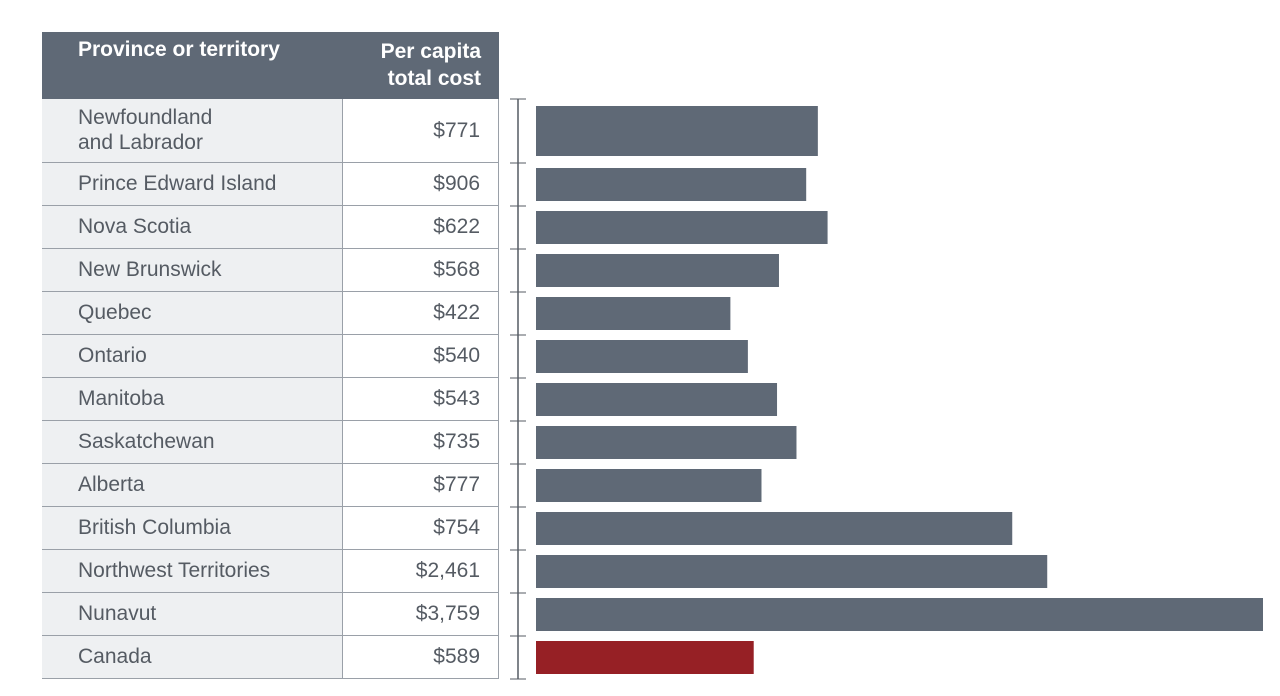 This screenshot has height=696, width=1280. I want to click on region-name: Northwest Territories, so click(192, 571).